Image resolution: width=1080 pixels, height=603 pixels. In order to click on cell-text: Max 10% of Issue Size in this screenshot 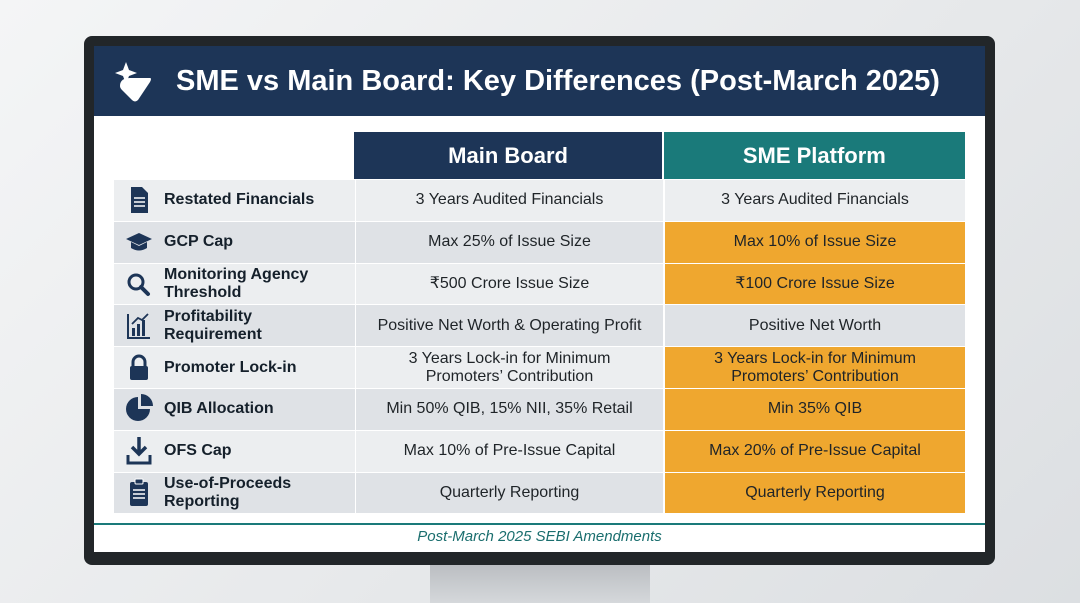, I will do `click(815, 242)`.